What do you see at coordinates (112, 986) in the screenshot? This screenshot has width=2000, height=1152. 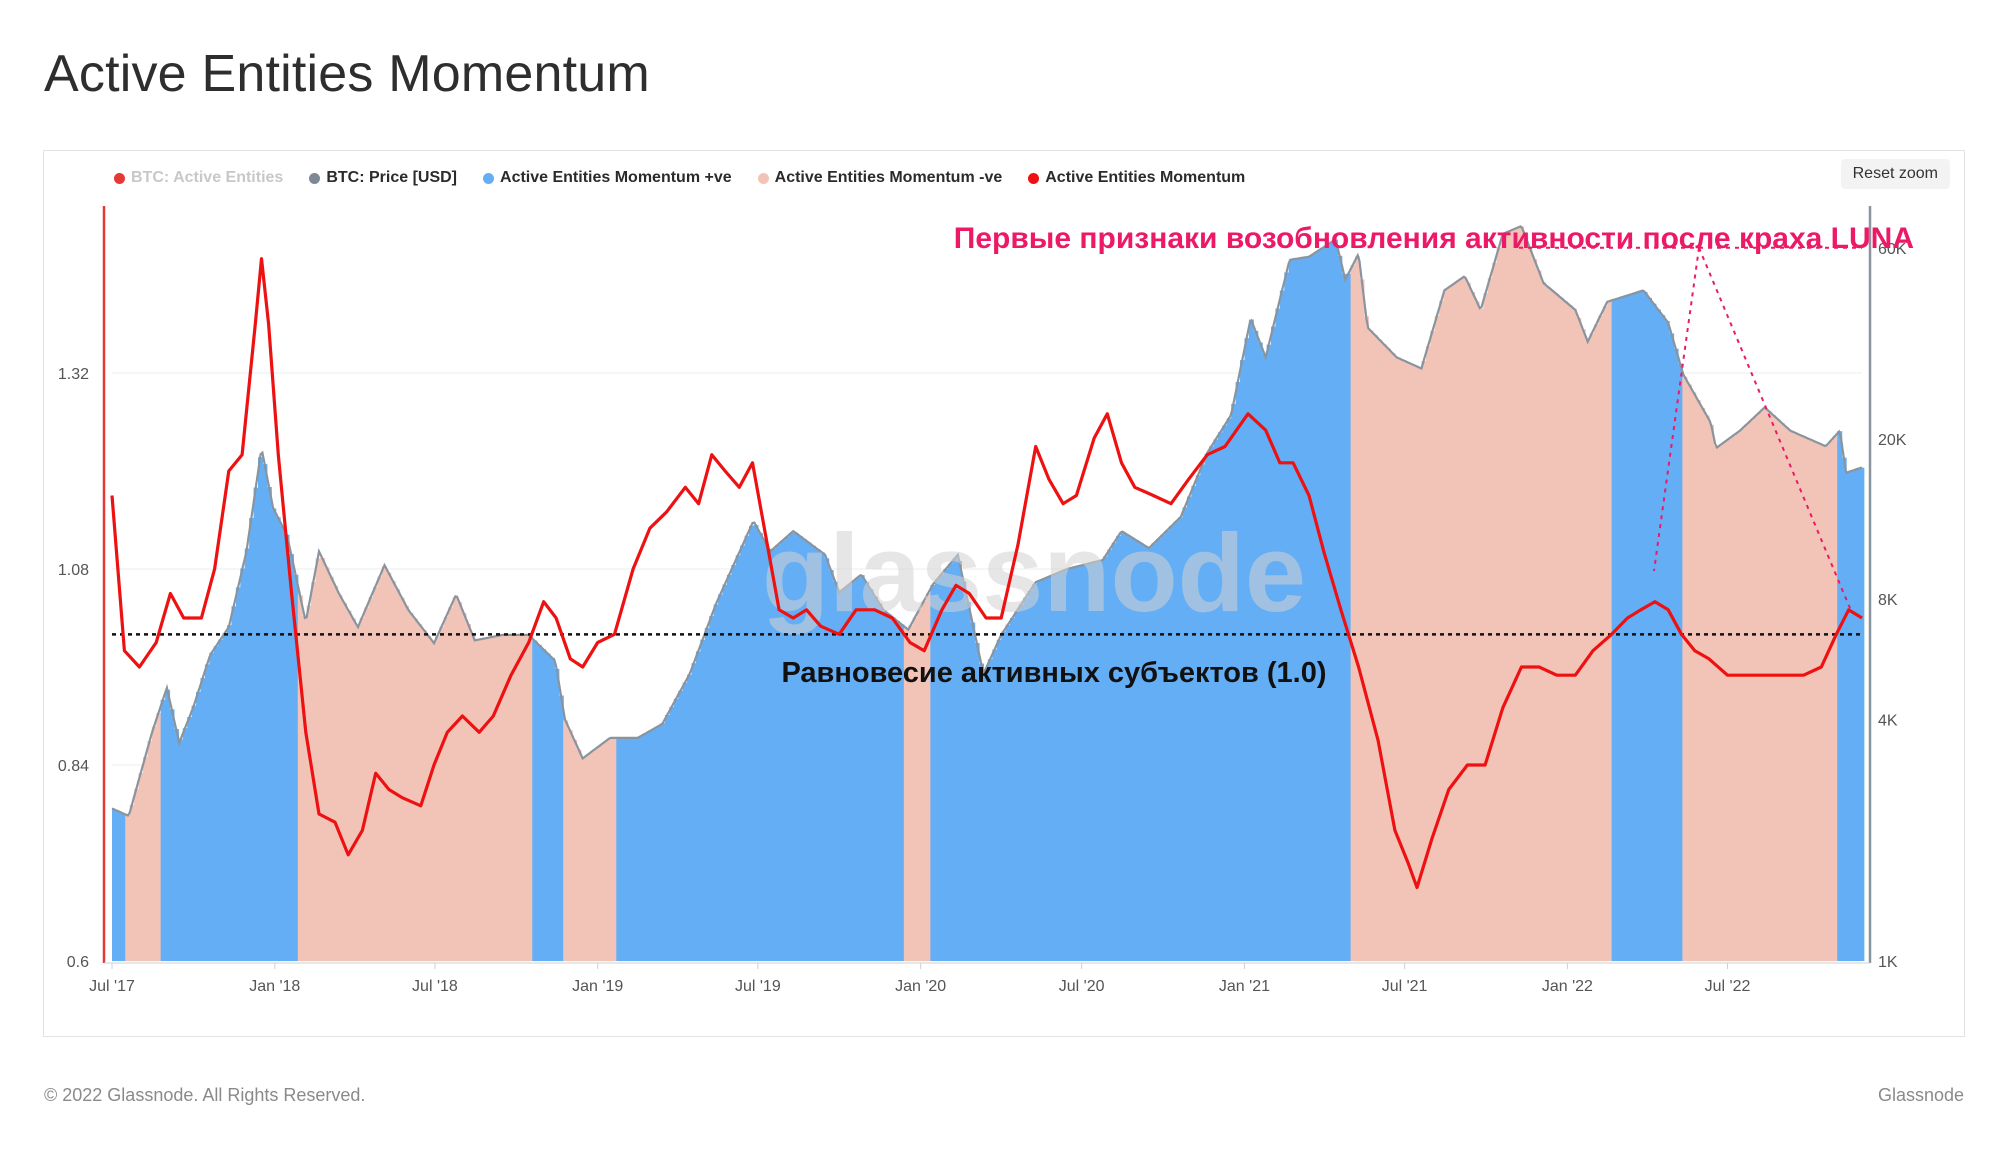 I see `x-tick-label: Jul '17` at bounding box center [112, 986].